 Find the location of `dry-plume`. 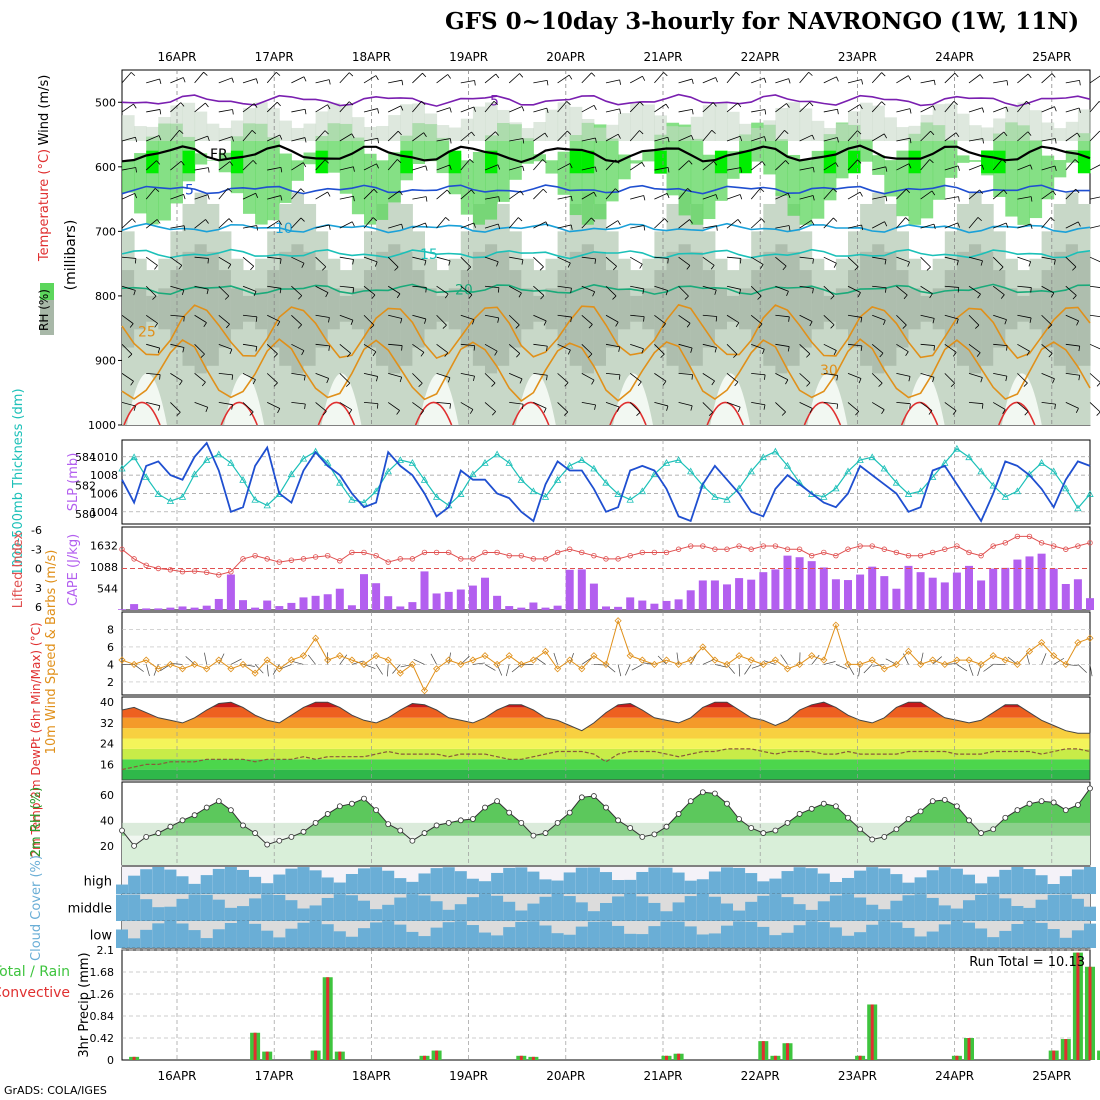

dry-plume is located at coordinates (827, 399).